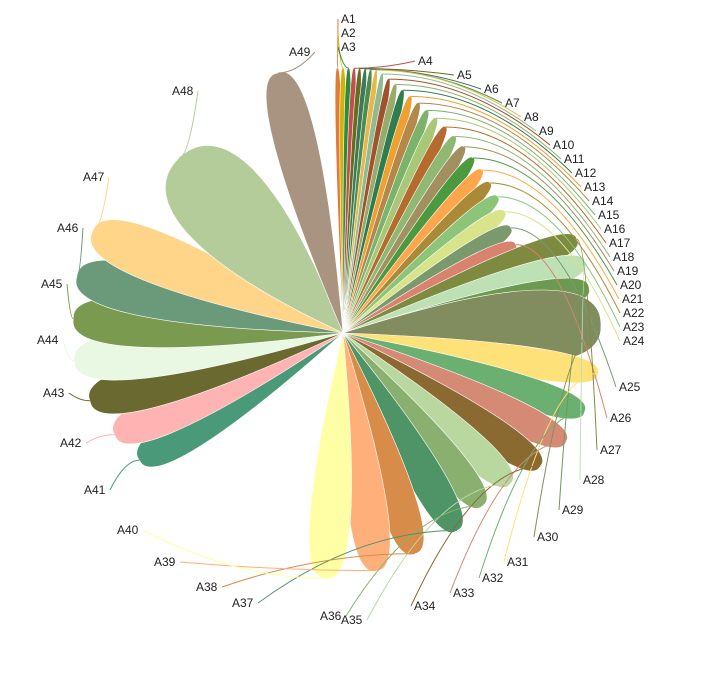  What do you see at coordinates (278, 566) in the screenshot?
I see `leader-line-a39` at bounding box center [278, 566].